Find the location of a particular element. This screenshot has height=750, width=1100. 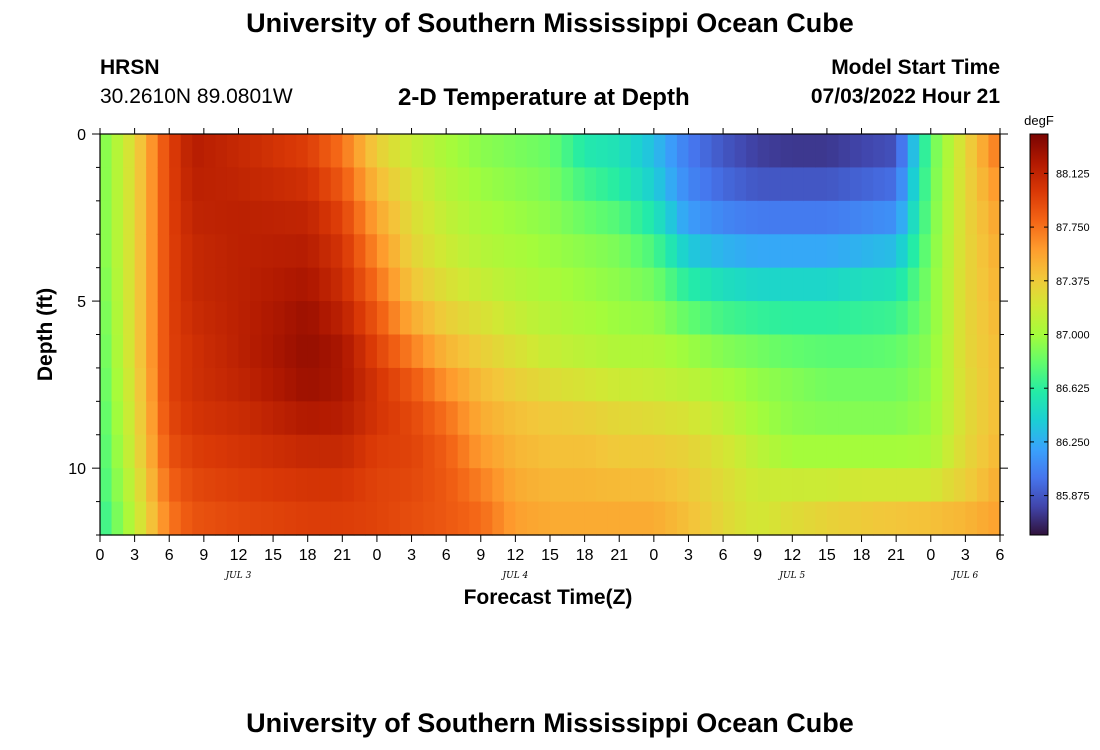

day-label: JUL 4 is located at coordinates (515, 576).